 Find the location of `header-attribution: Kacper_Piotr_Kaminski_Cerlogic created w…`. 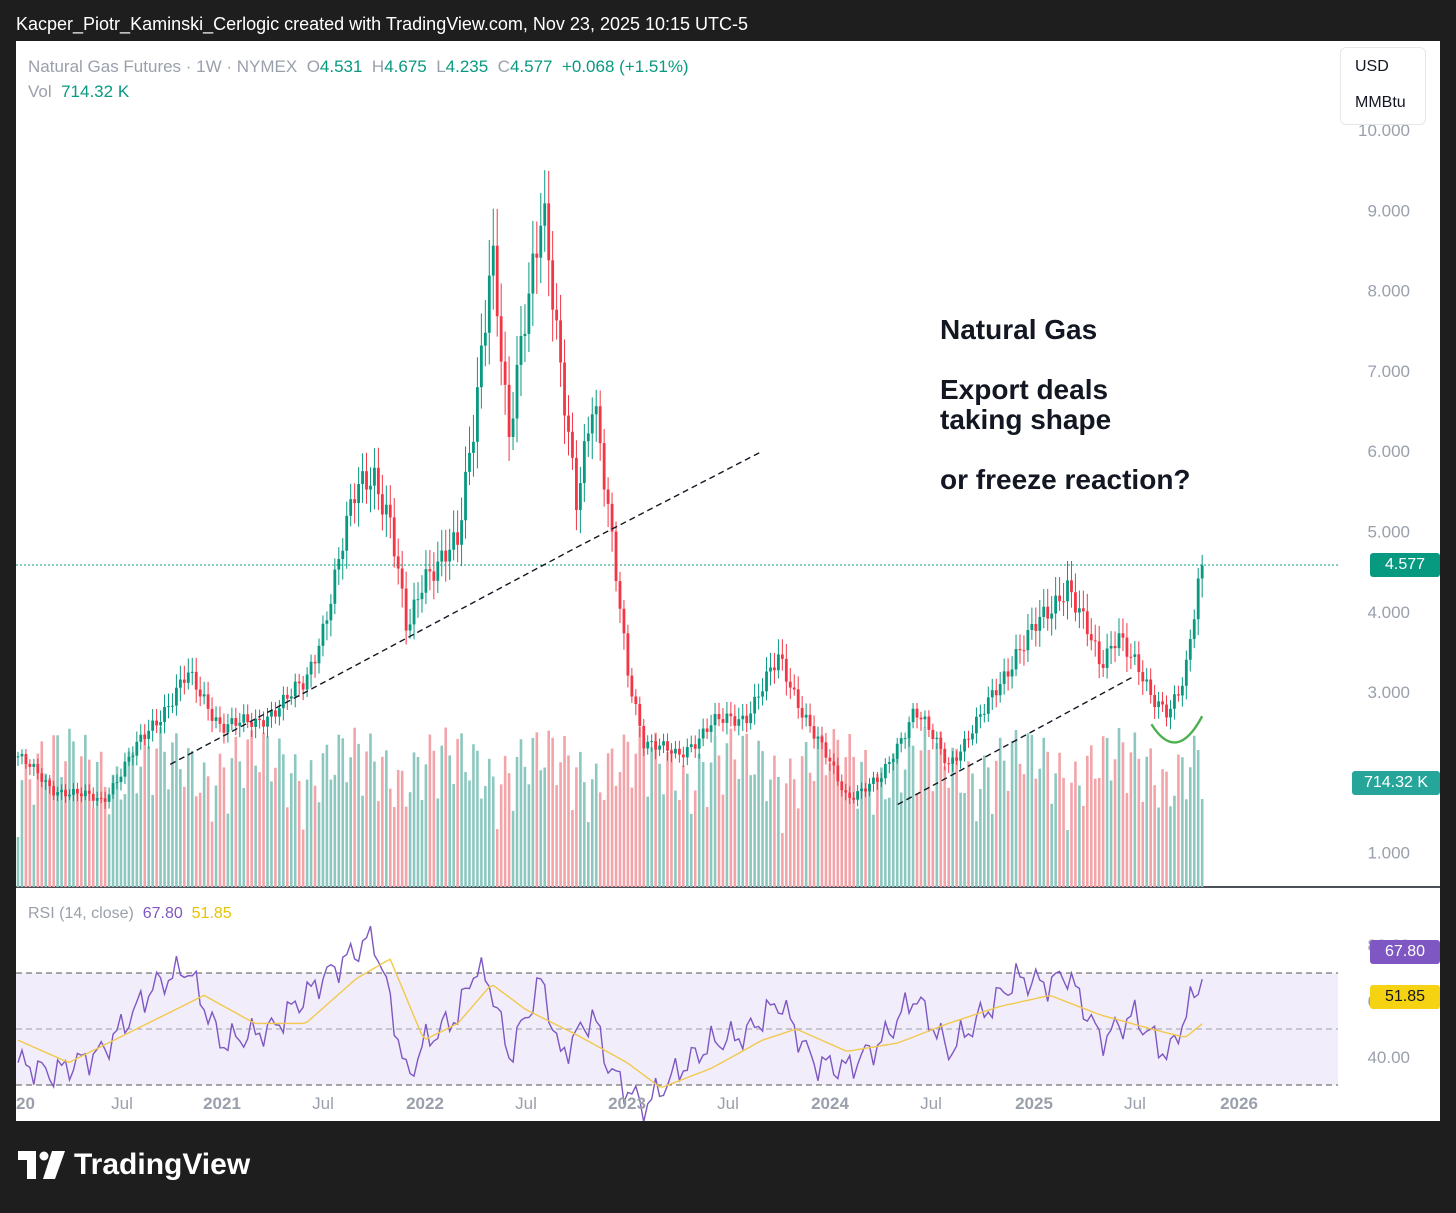

header-attribution: Kacper_Piotr_Kaminski_Cerlogic created w… is located at coordinates (382, 24).